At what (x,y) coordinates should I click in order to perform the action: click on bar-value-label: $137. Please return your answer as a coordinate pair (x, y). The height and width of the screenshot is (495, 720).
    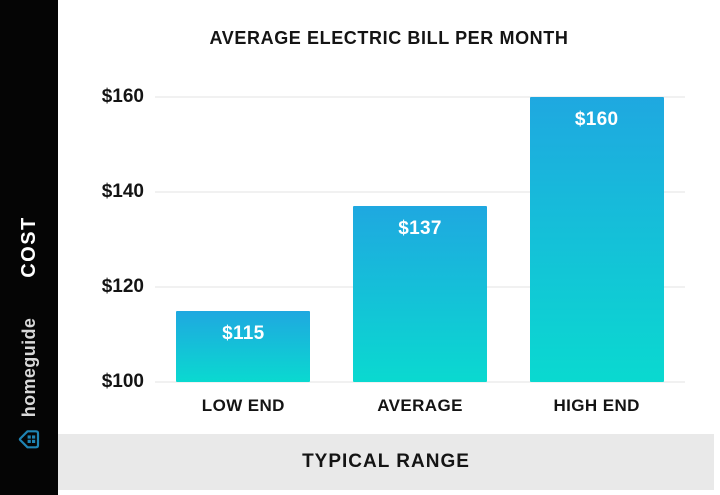
    Looking at the image, I should click on (420, 229).